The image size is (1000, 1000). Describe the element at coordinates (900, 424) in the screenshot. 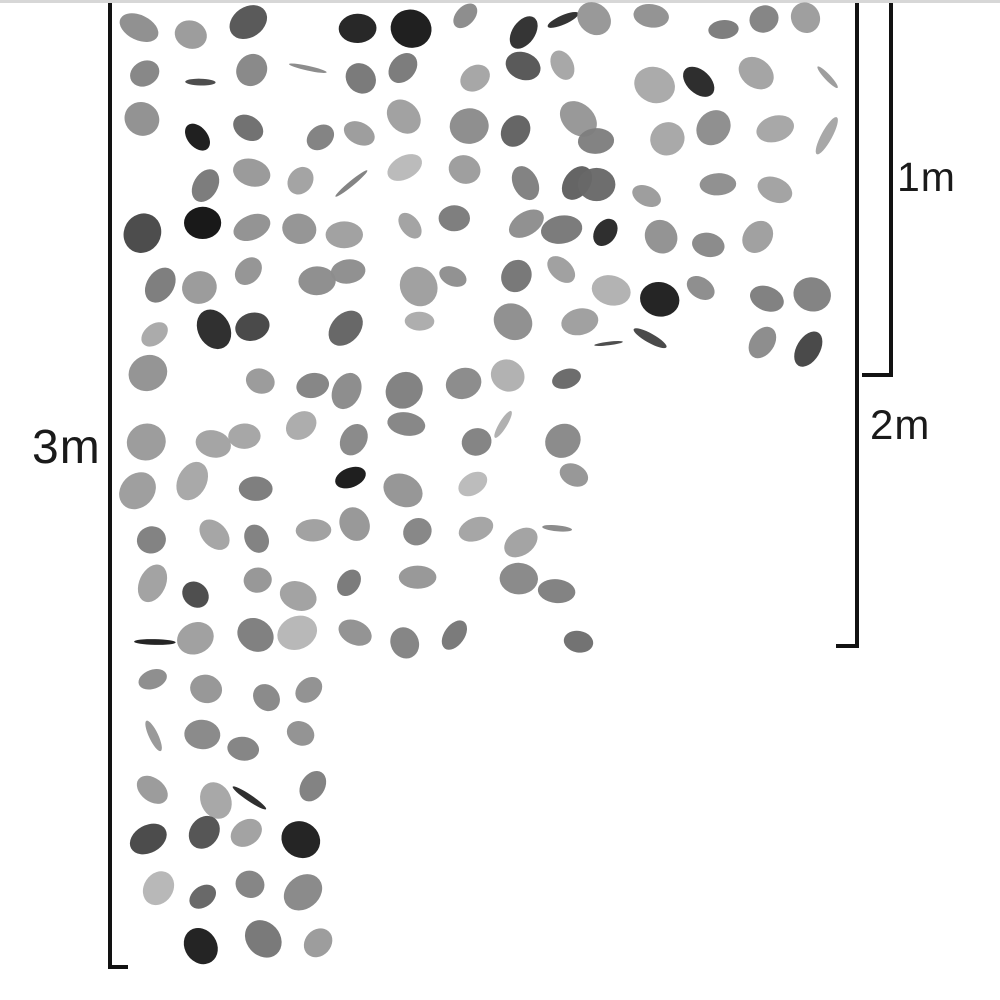

I see `label-2m: 2m` at that location.